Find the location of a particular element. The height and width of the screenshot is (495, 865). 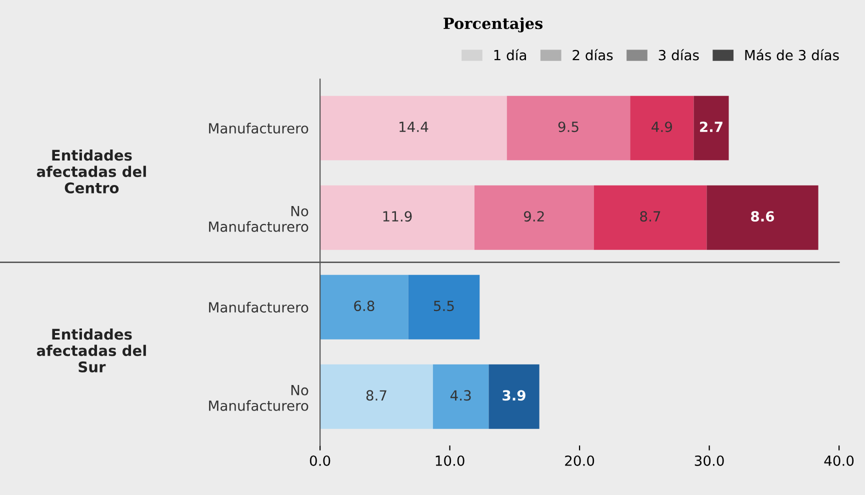

data-label: 5.5 is located at coordinates (444, 306).